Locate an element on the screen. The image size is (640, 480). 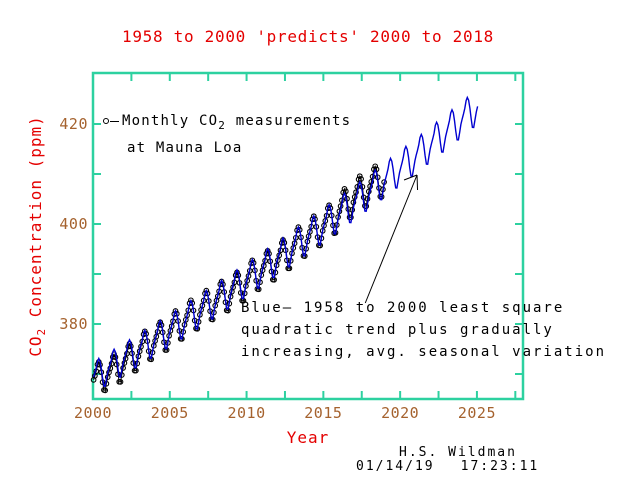
x-tick-label: 2025 is located at coordinates (476, 413).